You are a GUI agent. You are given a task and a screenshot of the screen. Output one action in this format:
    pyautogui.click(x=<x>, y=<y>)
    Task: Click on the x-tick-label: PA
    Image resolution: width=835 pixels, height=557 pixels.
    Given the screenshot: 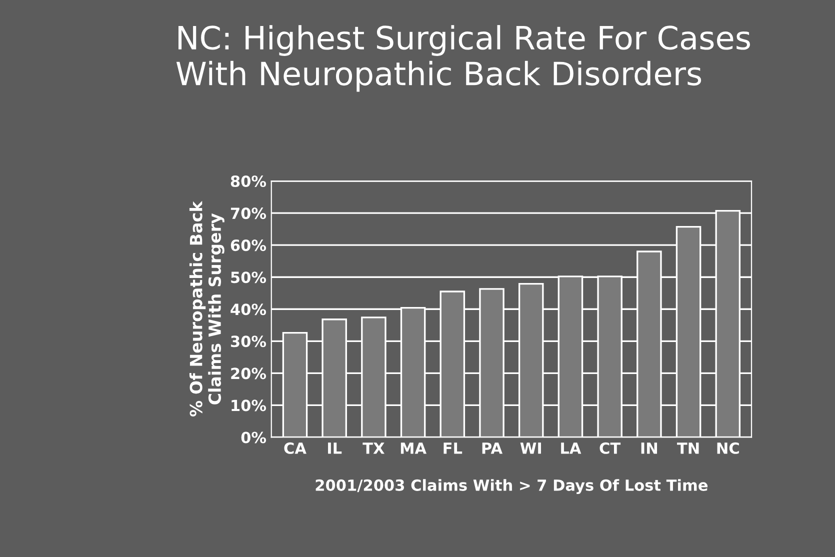 What is the action you would take?
    pyautogui.click(x=492, y=448)
    